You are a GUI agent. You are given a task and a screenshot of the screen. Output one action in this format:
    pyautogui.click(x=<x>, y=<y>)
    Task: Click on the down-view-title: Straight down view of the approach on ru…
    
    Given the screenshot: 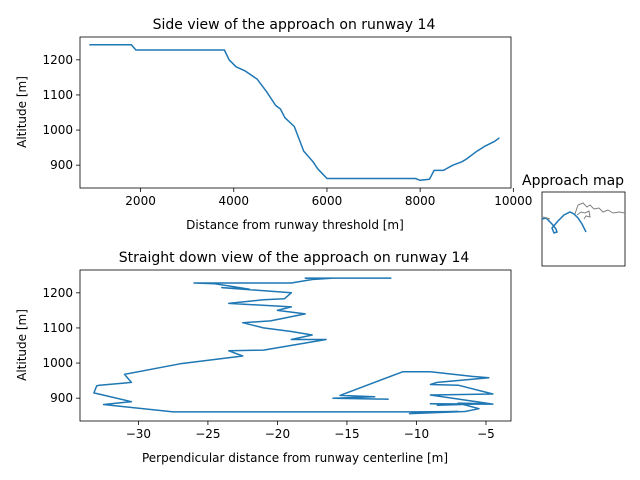 What is the action you would take?
    pyautogui.click(x=294, y=258)
    